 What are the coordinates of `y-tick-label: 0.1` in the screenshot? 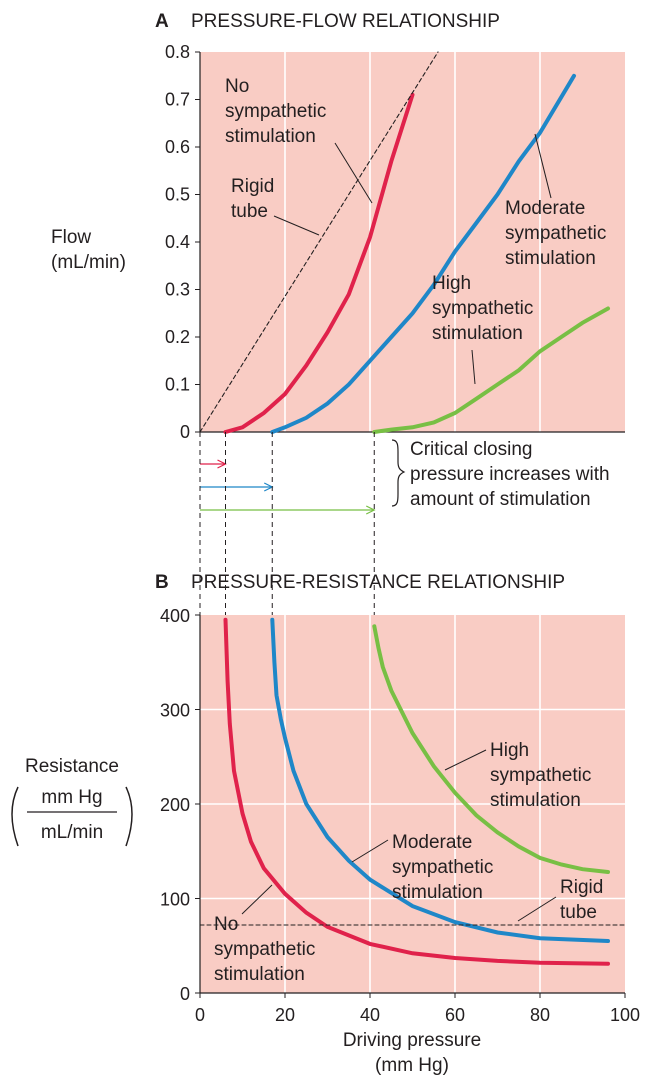 It's located at (177, 385).